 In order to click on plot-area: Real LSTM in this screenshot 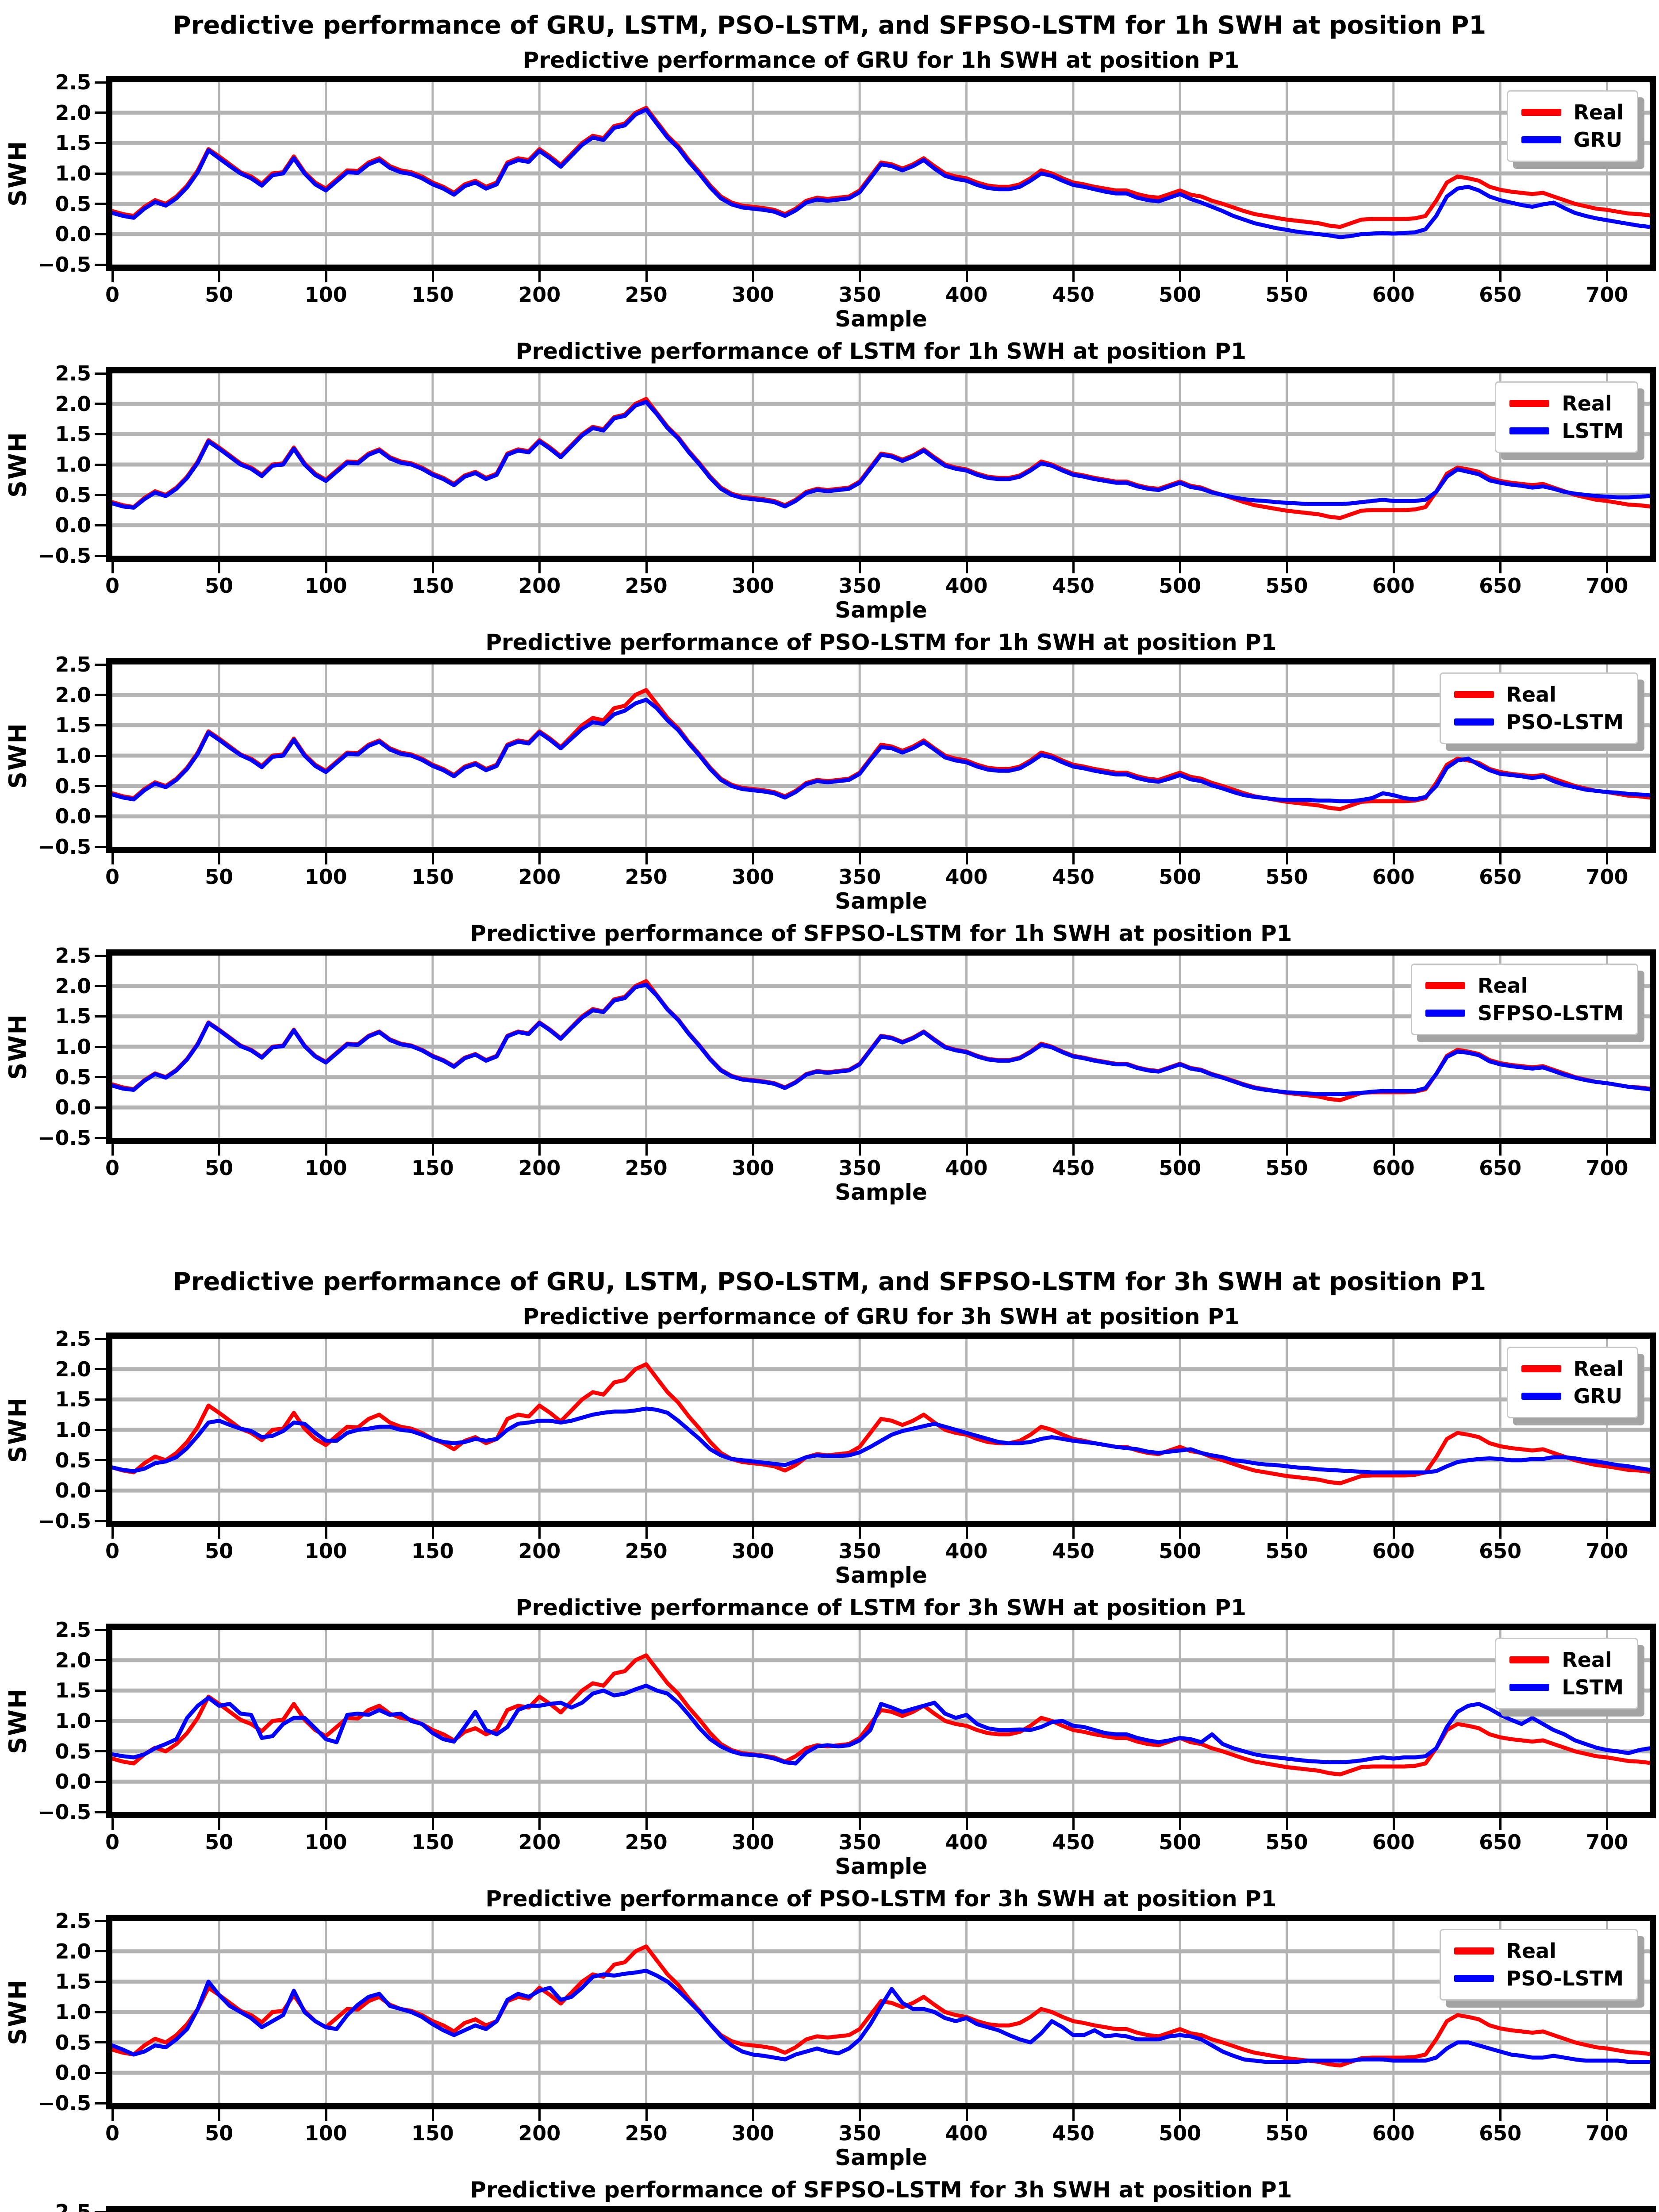, I will do `click(881, 465)`.